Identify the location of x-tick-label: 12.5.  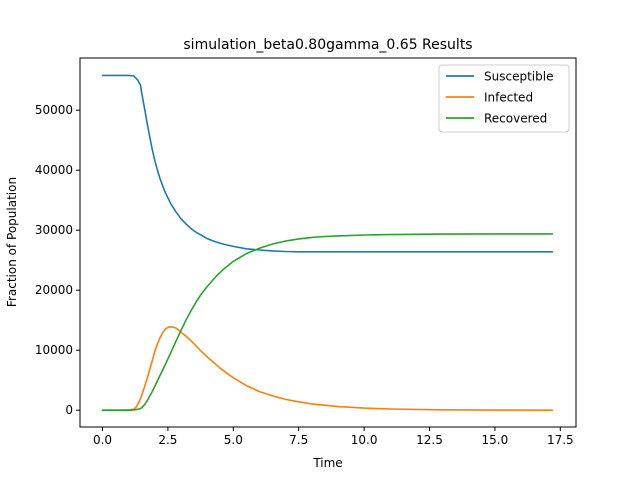
(429, 440).